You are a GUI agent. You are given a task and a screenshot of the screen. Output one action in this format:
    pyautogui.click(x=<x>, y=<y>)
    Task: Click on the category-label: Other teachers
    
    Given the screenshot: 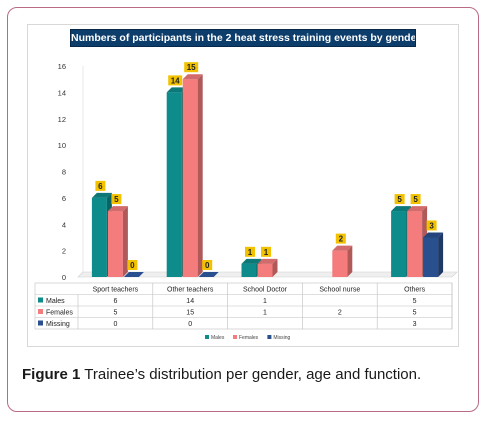 What is the action you would take?
    pyautogui.click(x=190, y=290)
    